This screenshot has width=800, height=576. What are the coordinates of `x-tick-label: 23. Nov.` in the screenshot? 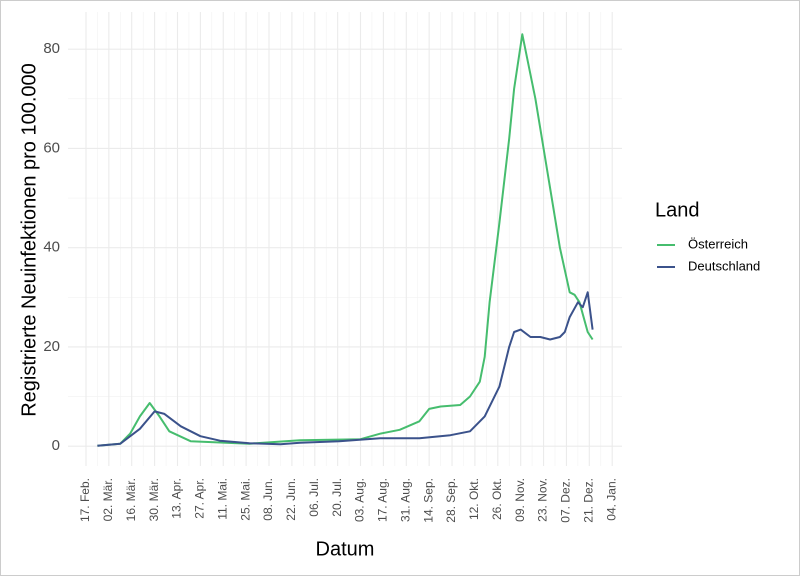 It's located at (543, 500).